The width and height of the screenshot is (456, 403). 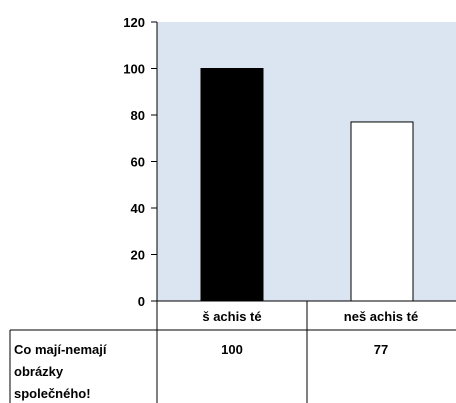 I want to click on y-tick-label-5: 100, so click(x=134, y=69).